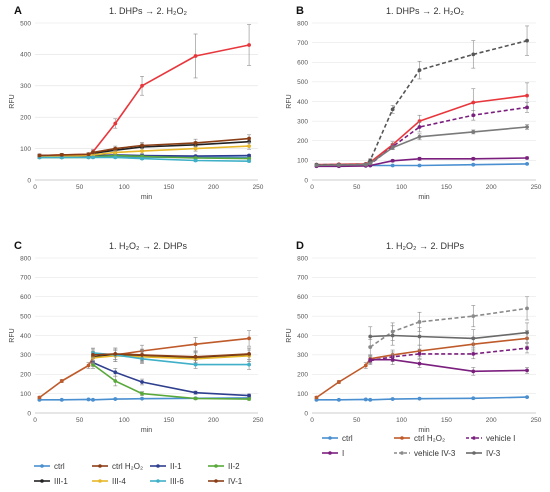  I want to click on x-tick-label: 100, so click(401, 187).